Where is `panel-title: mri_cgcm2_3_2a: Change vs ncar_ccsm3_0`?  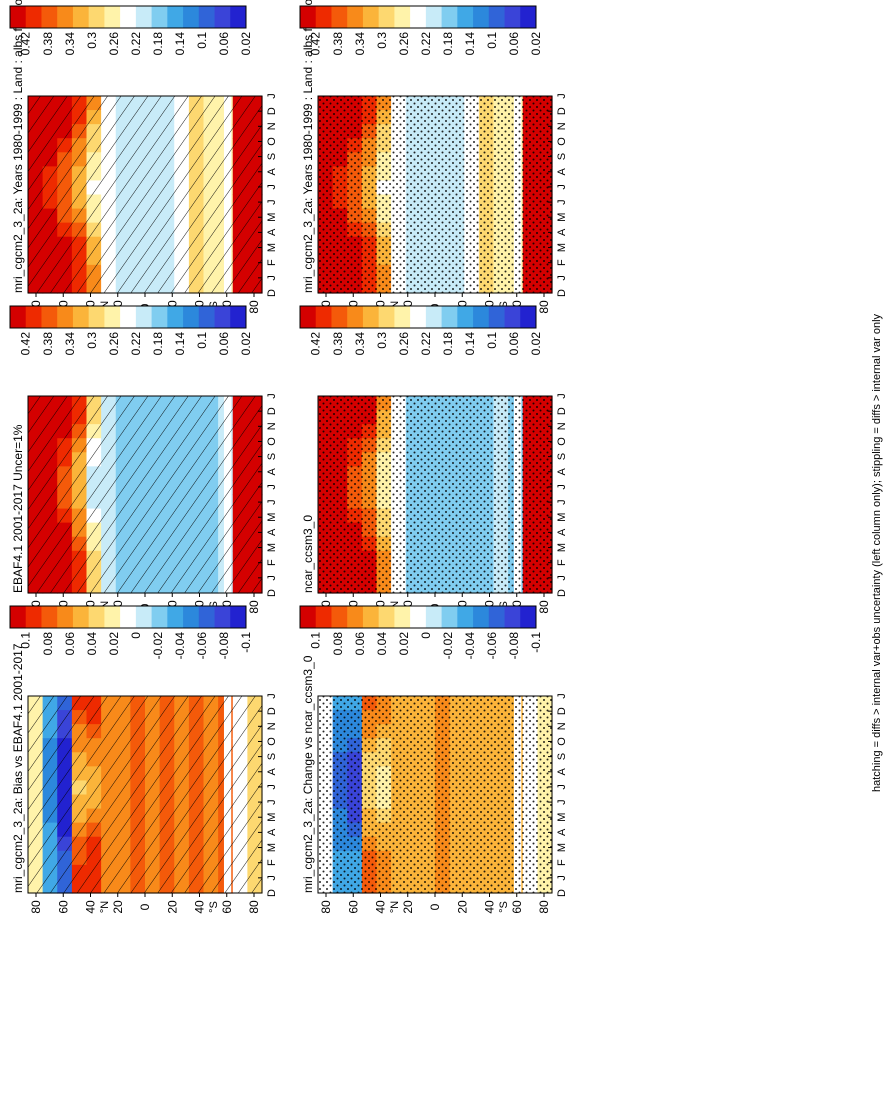 panel-title: mri_cgcm2_3_2a: Change vs ncar_ccsm3_0 is located at coordinates (308, 774).